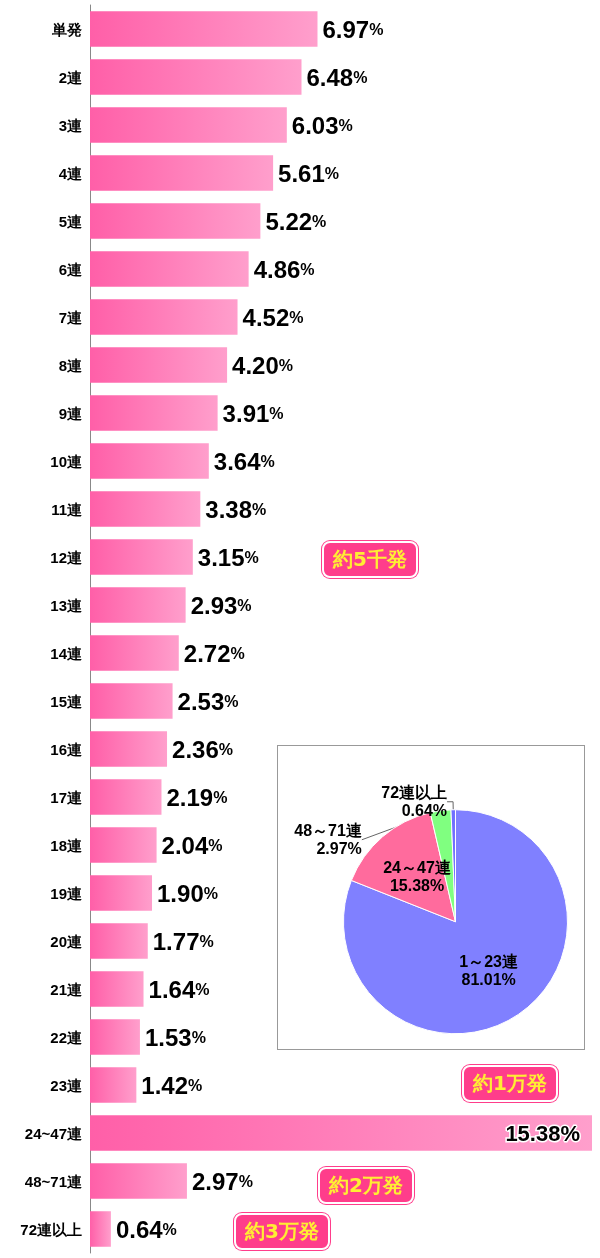  What do you see at coordinates (70, 317) in the screenshot?
I see `y-tick-label: 7連` at bounding box center [70, 317].